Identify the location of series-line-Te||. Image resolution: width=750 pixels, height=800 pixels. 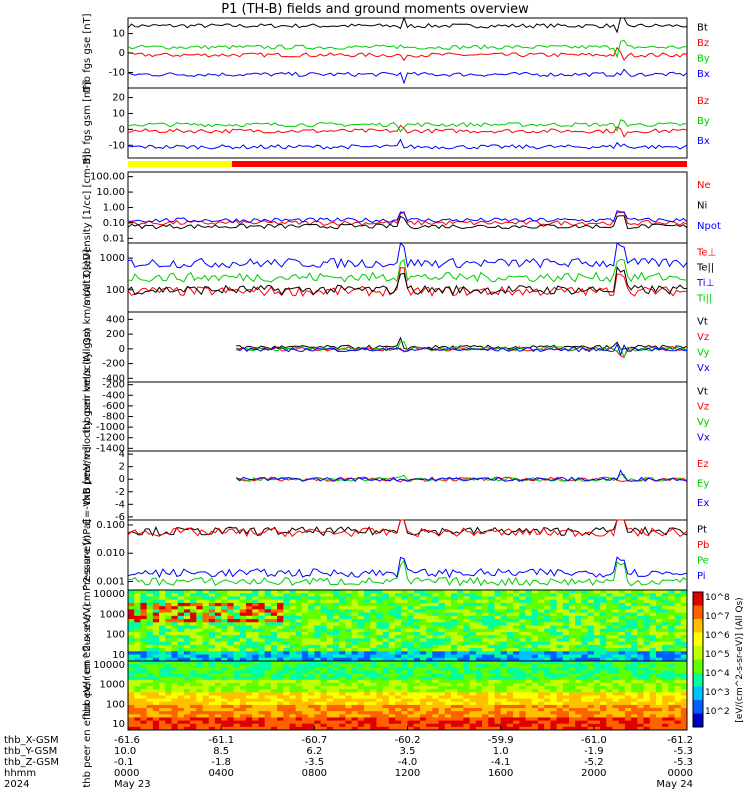
(407, 281).